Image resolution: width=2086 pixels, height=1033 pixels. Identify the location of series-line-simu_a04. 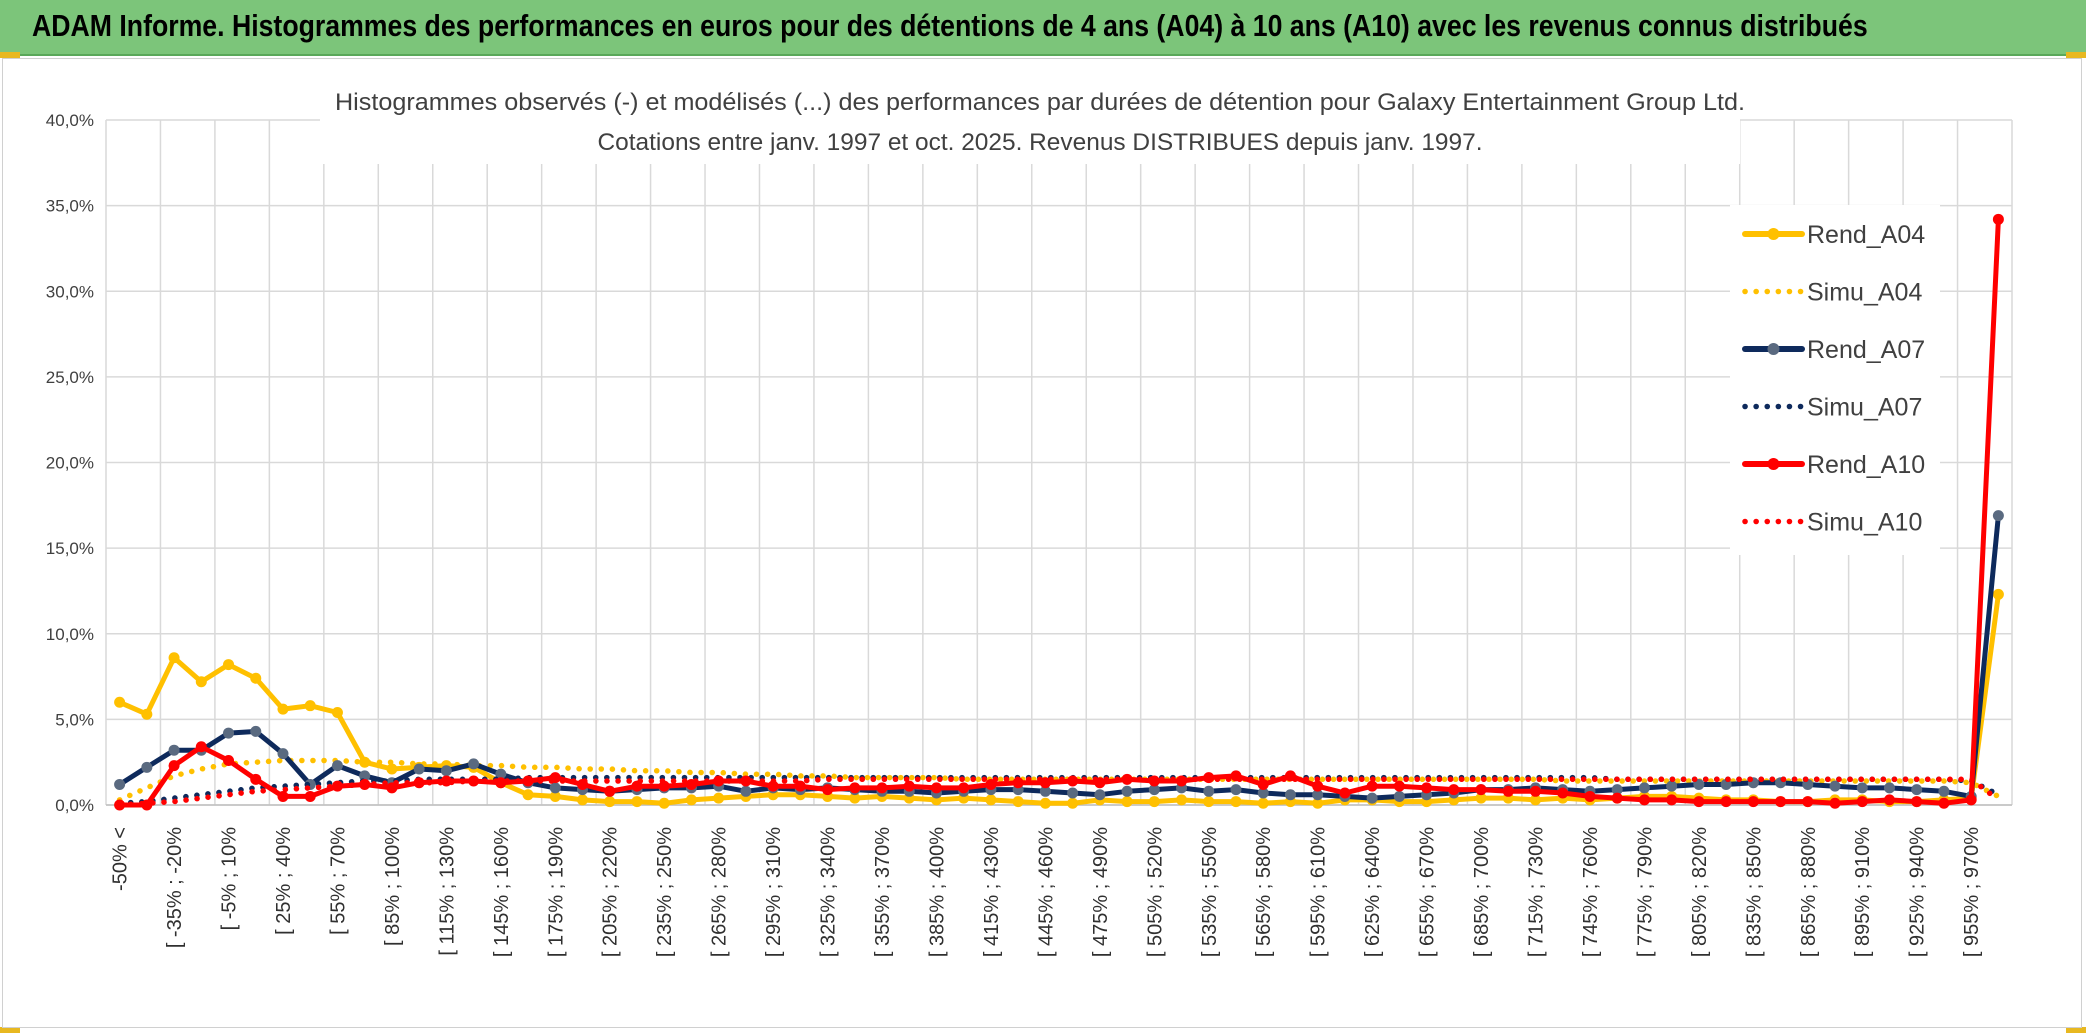
(1059, 780).